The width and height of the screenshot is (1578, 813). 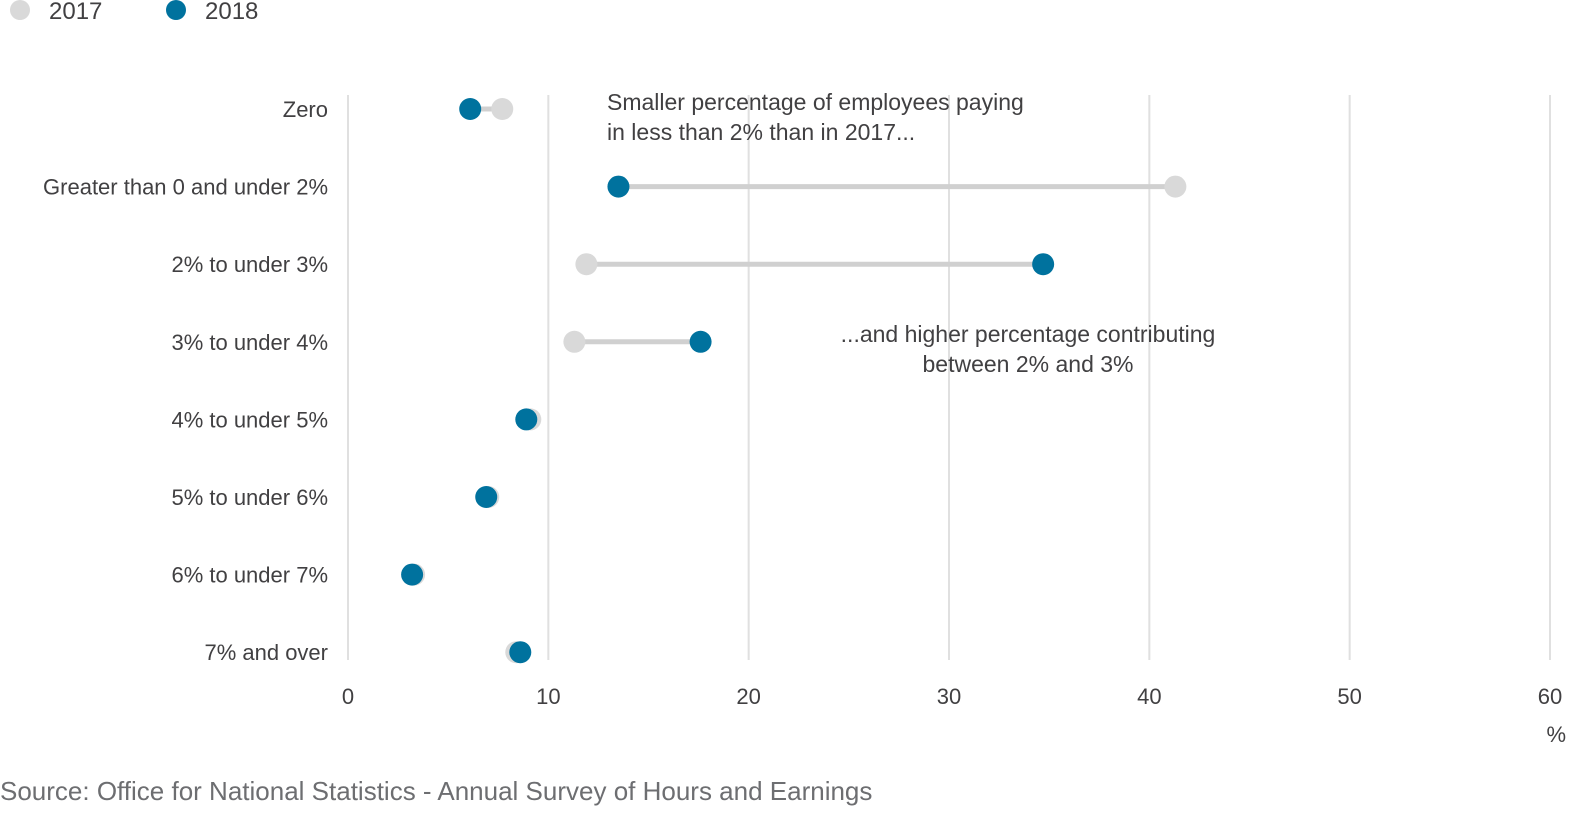 I want to click on category-label-6: 5% to under 6%, so click(x=249, y=497).